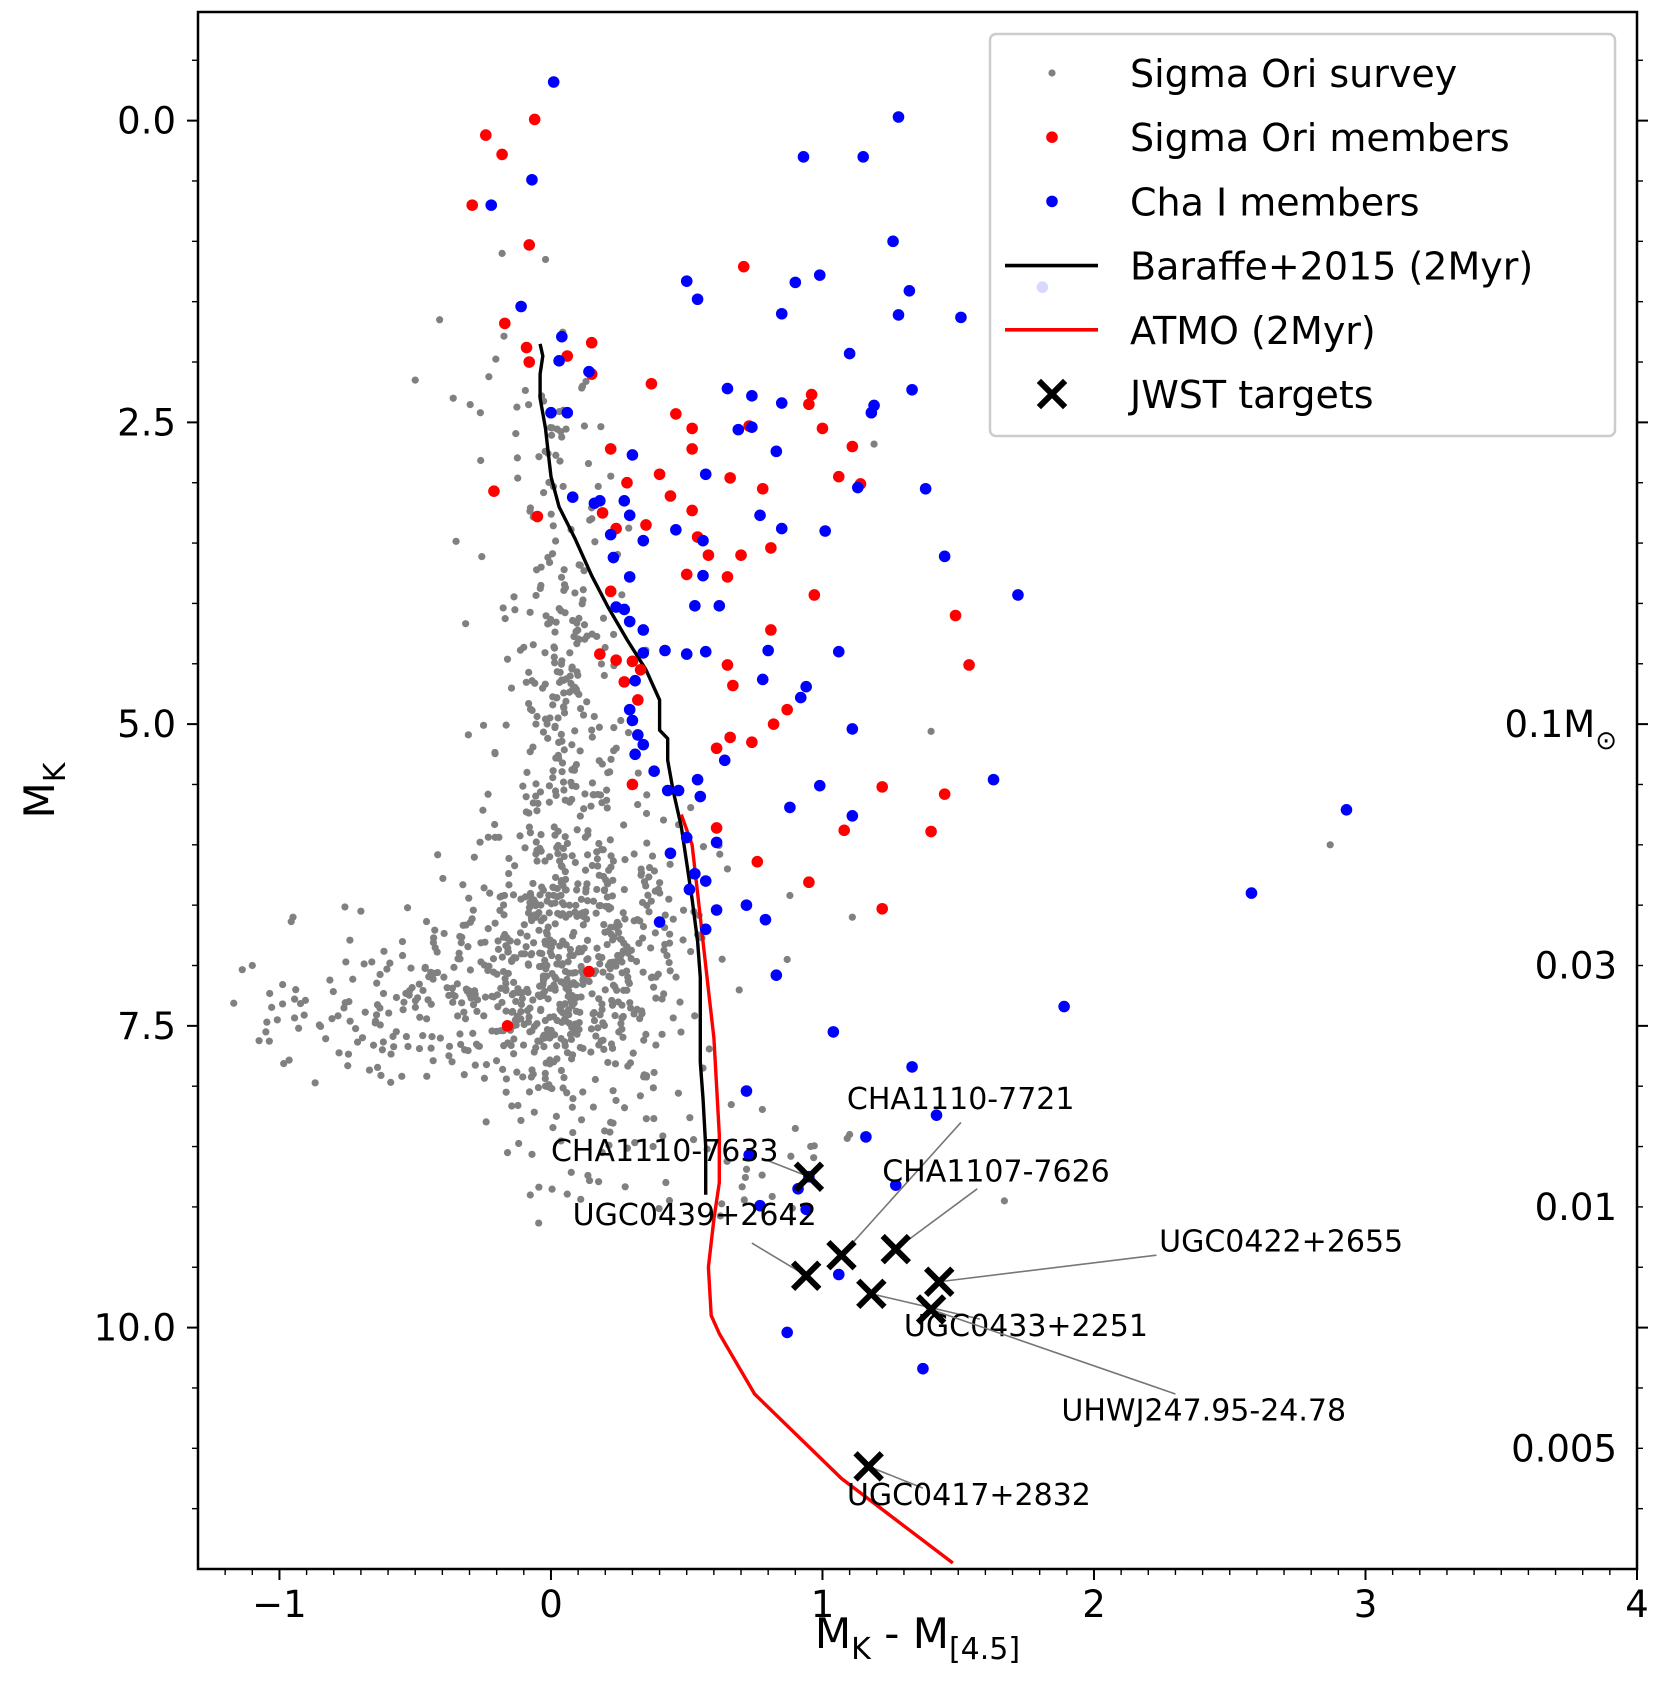  Describe the element at coordinates (1576, 966) in the screenshot. I see `mass-label-text: 0.03` at that location.